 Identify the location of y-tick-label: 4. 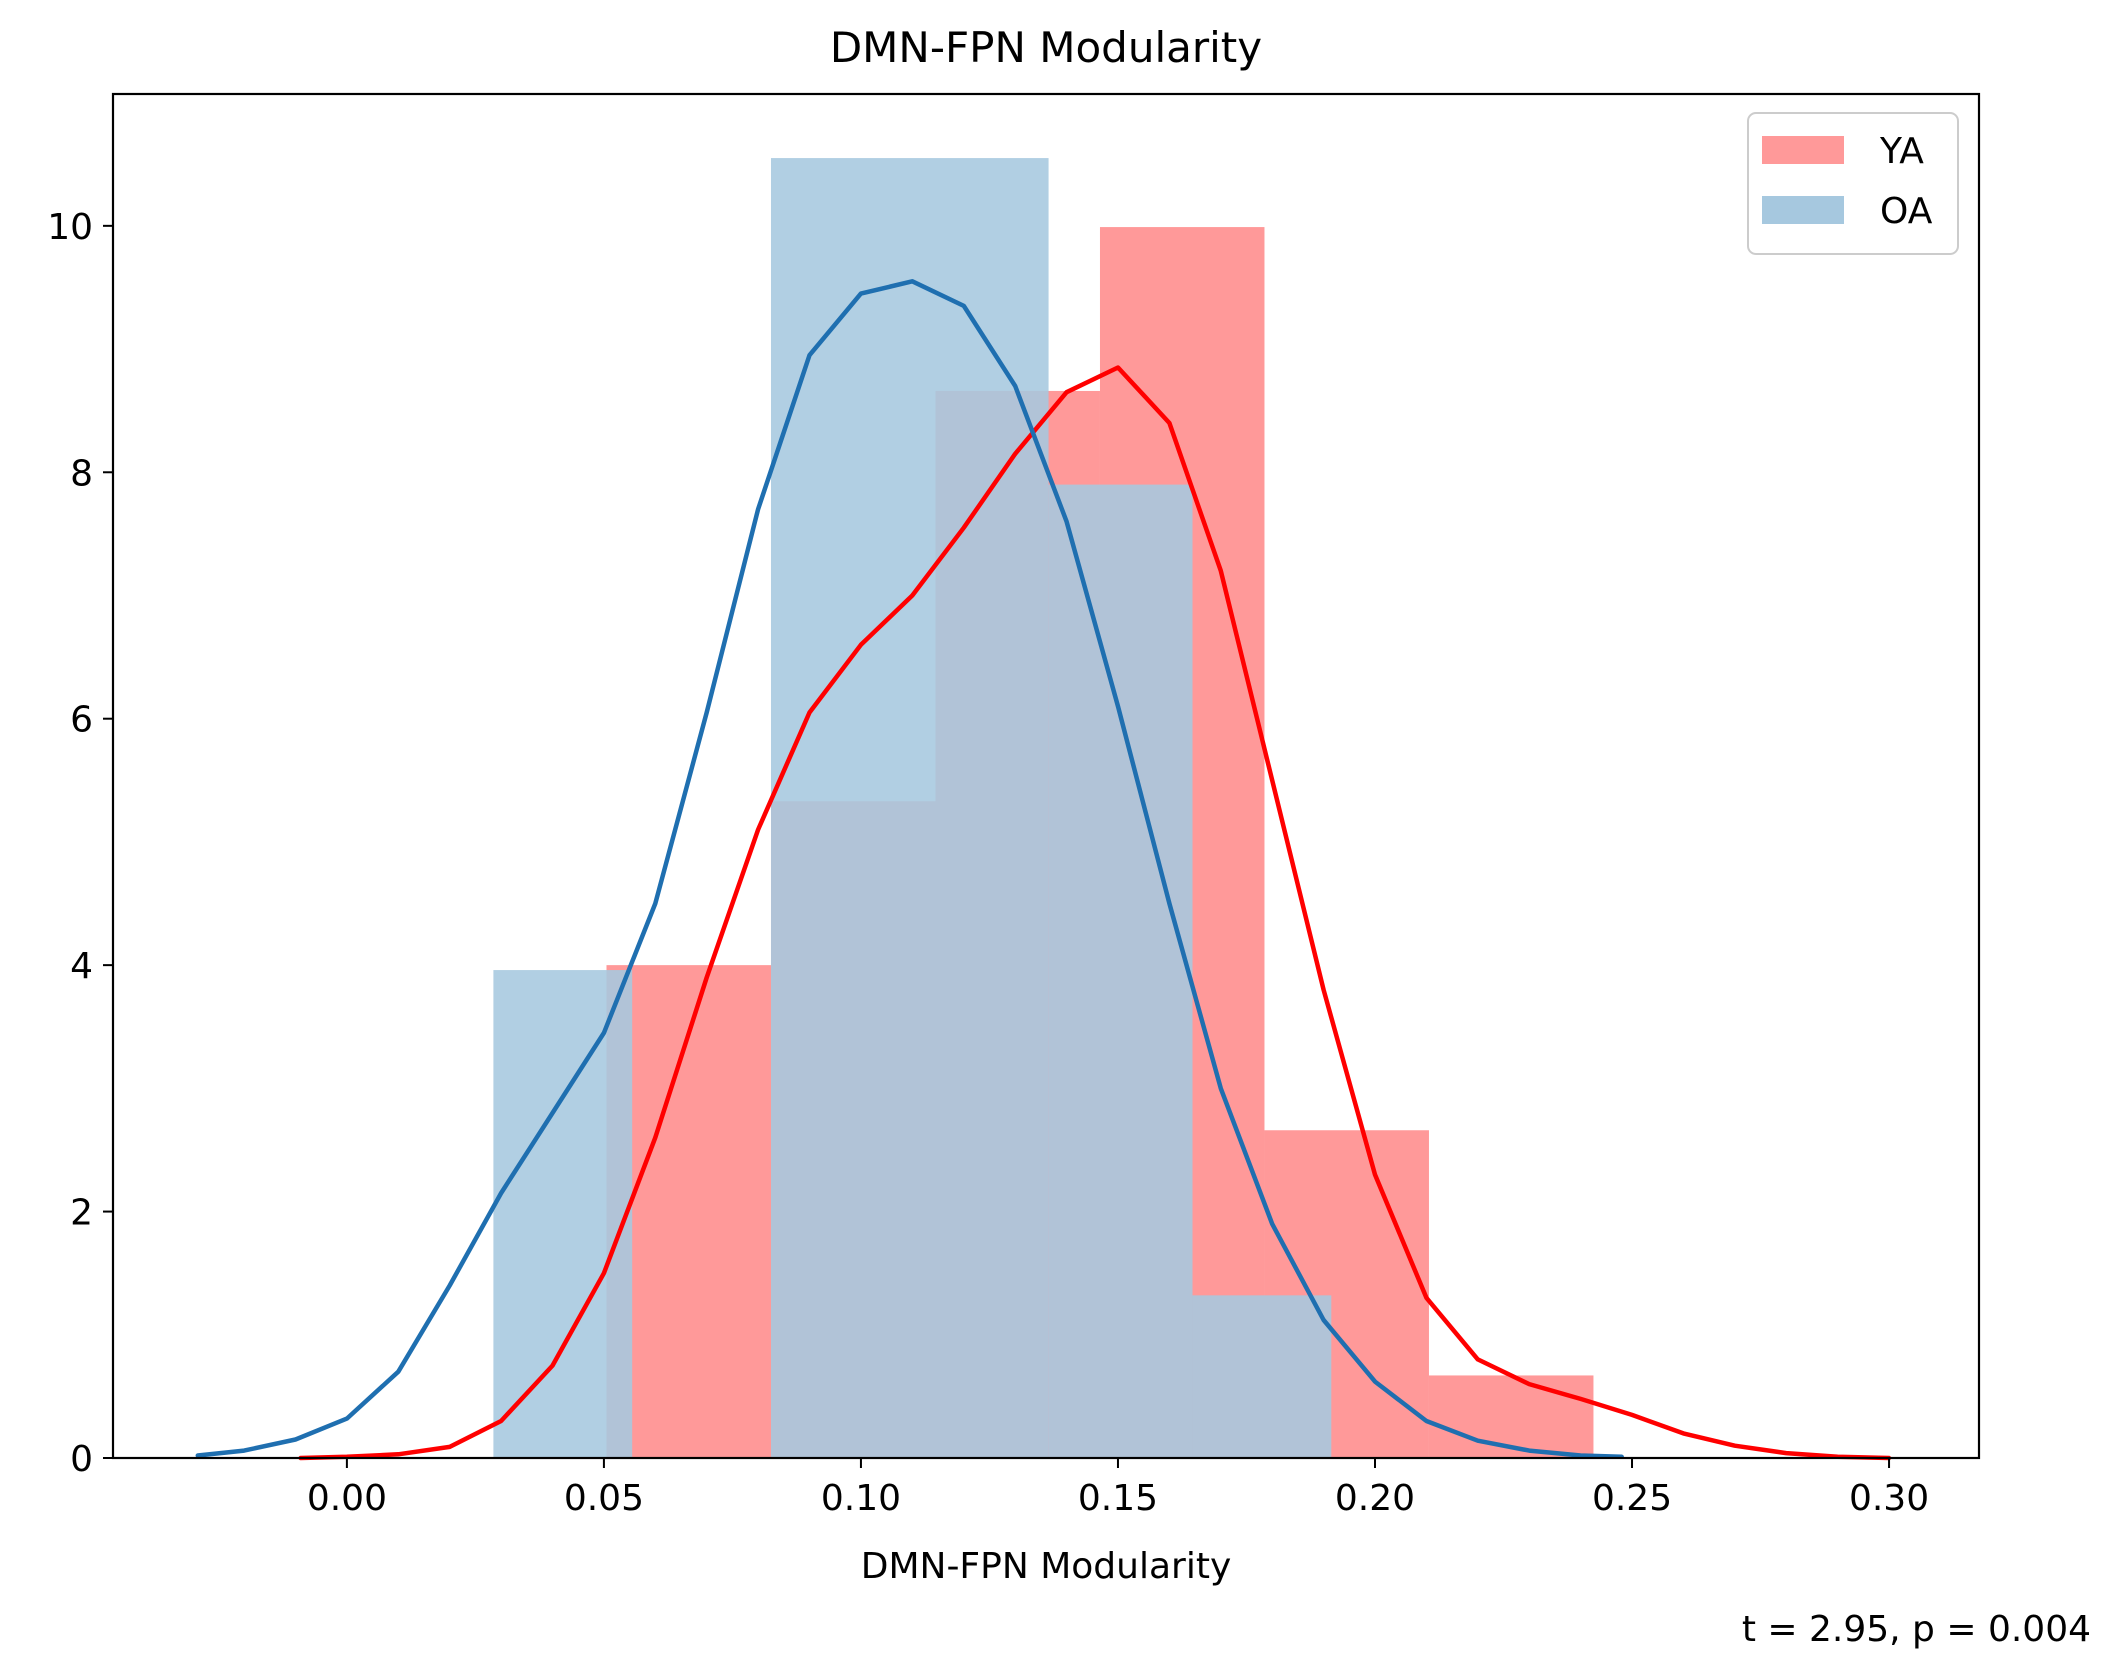
(81, 966).